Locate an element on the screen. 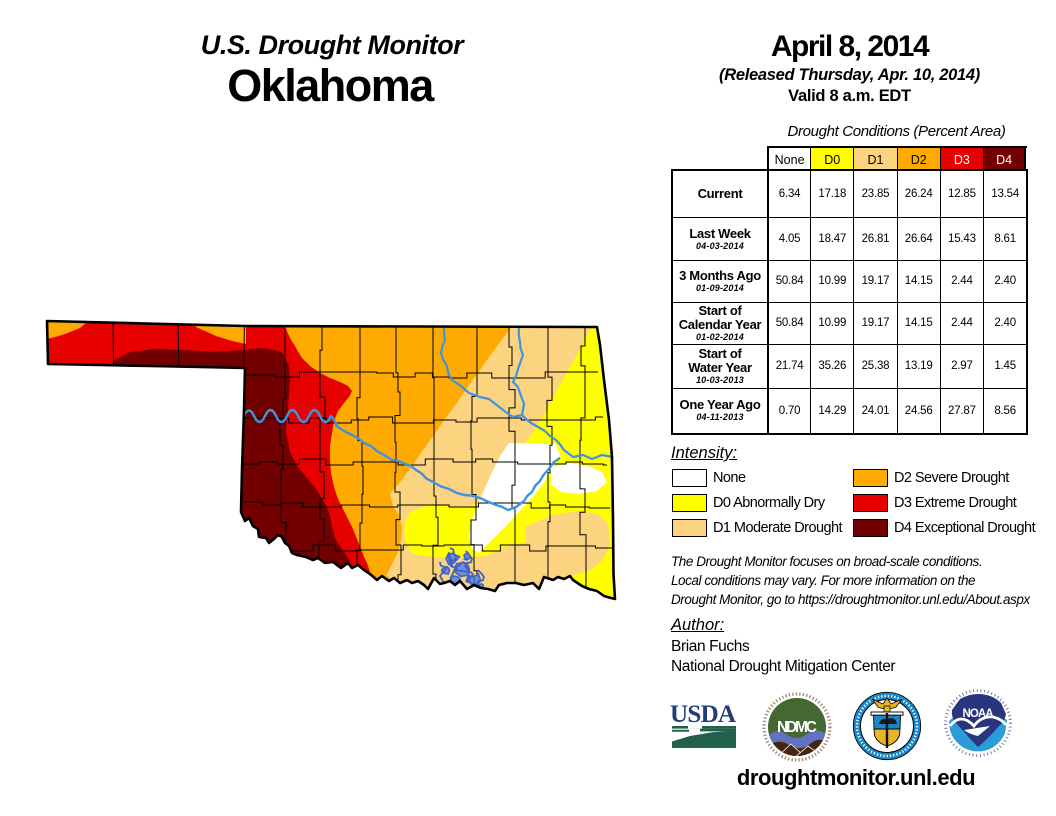 The height and width of the screenshot is (816, 1056). svg-text: NOAA is located at coordinates (978, 714).